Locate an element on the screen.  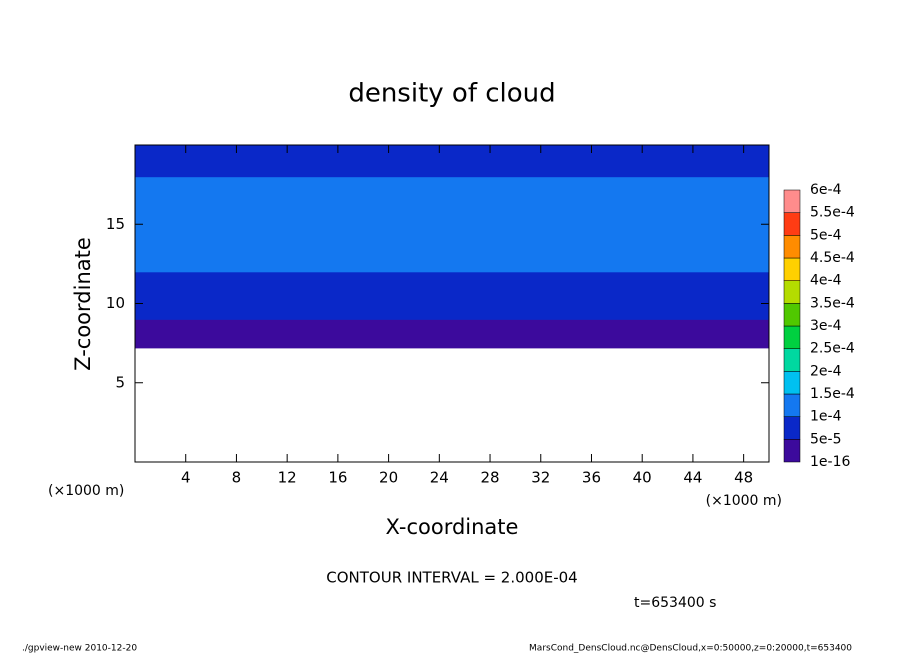
x-tick-label: 16 is located at coordinates (337, 478).